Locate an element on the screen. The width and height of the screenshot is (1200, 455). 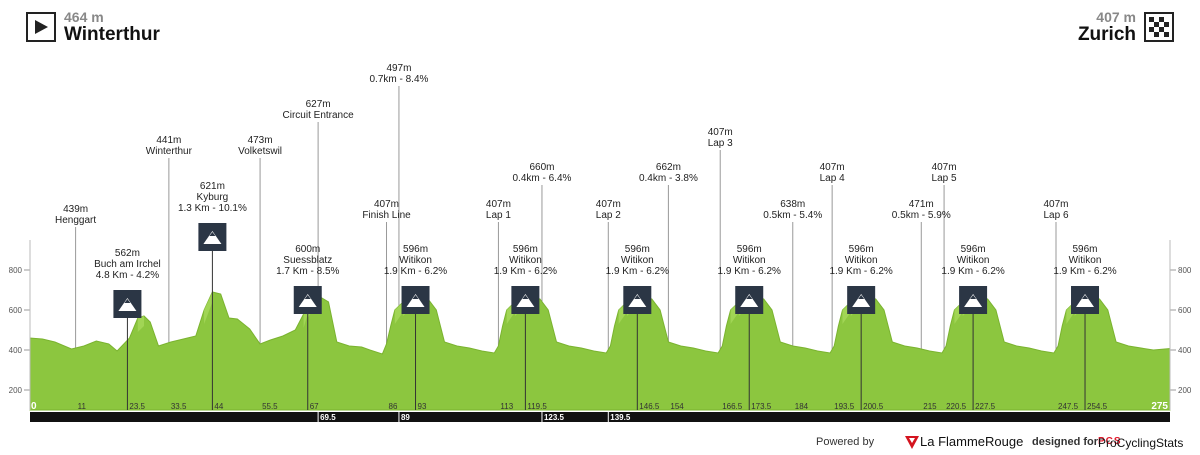
waypoint-label: 621m is located at coordinates (212, 186).